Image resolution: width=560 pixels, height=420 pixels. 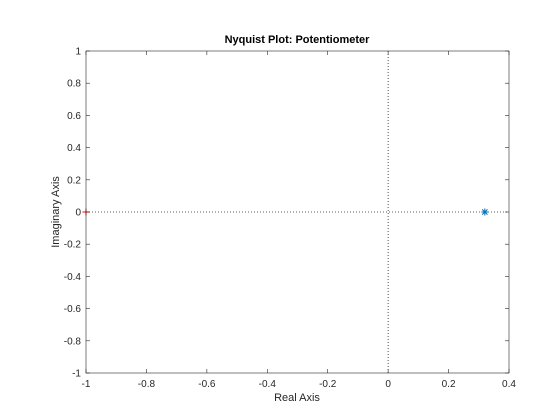 I want to click on y-tick-label: -0.2, so click(x=73, y=245).